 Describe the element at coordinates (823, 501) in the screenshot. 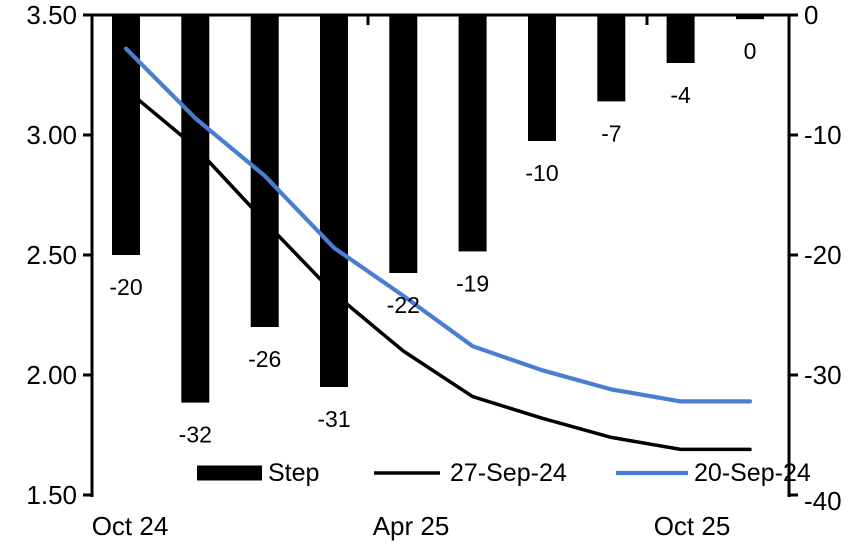

I see `right-axis-tick-label: -40` at that location.